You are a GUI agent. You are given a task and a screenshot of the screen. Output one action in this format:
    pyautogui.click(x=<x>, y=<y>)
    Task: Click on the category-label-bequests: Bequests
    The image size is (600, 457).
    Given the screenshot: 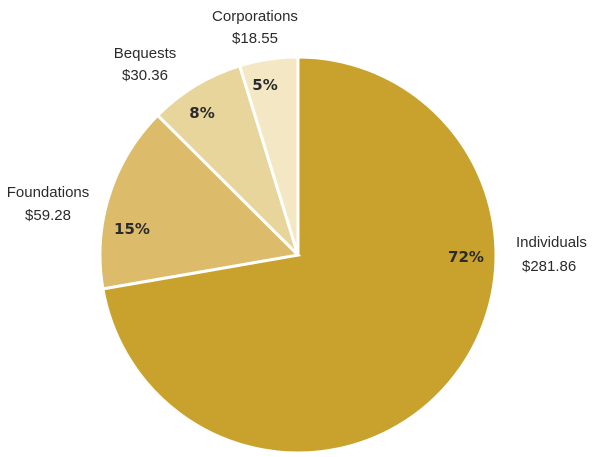 What is the action you would take?
    pyautogui.click(x=145, y=53)
    